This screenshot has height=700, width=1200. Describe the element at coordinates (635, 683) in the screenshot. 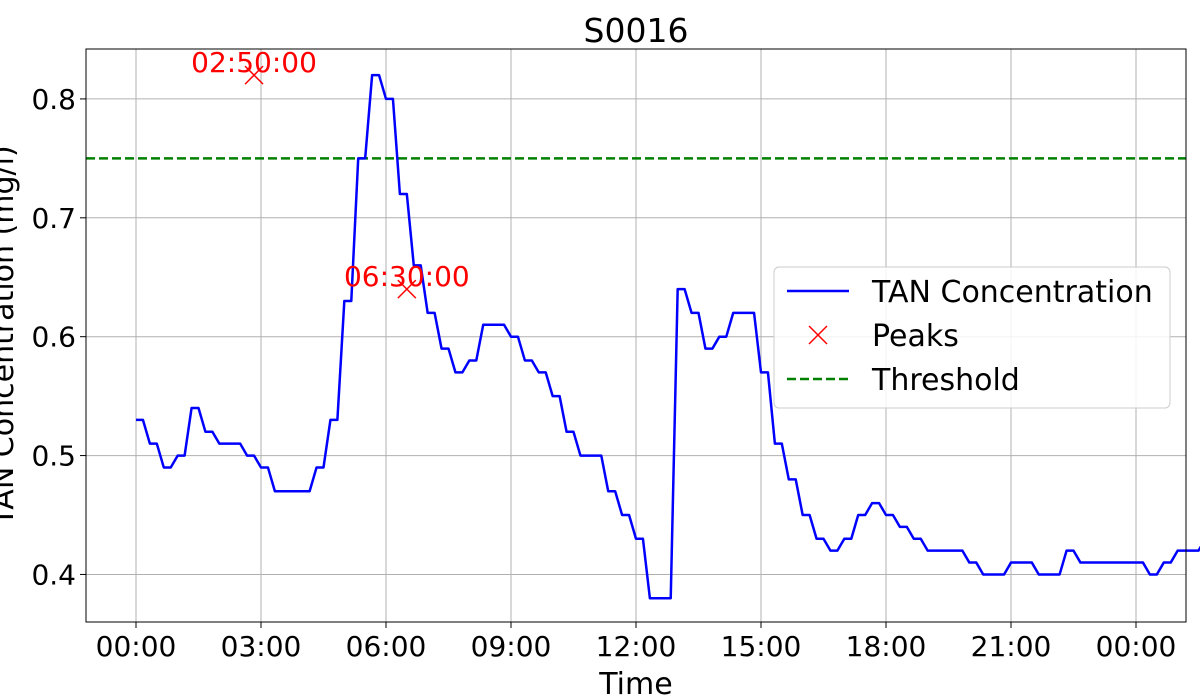

I see `x-axis-title: Time` at that location.